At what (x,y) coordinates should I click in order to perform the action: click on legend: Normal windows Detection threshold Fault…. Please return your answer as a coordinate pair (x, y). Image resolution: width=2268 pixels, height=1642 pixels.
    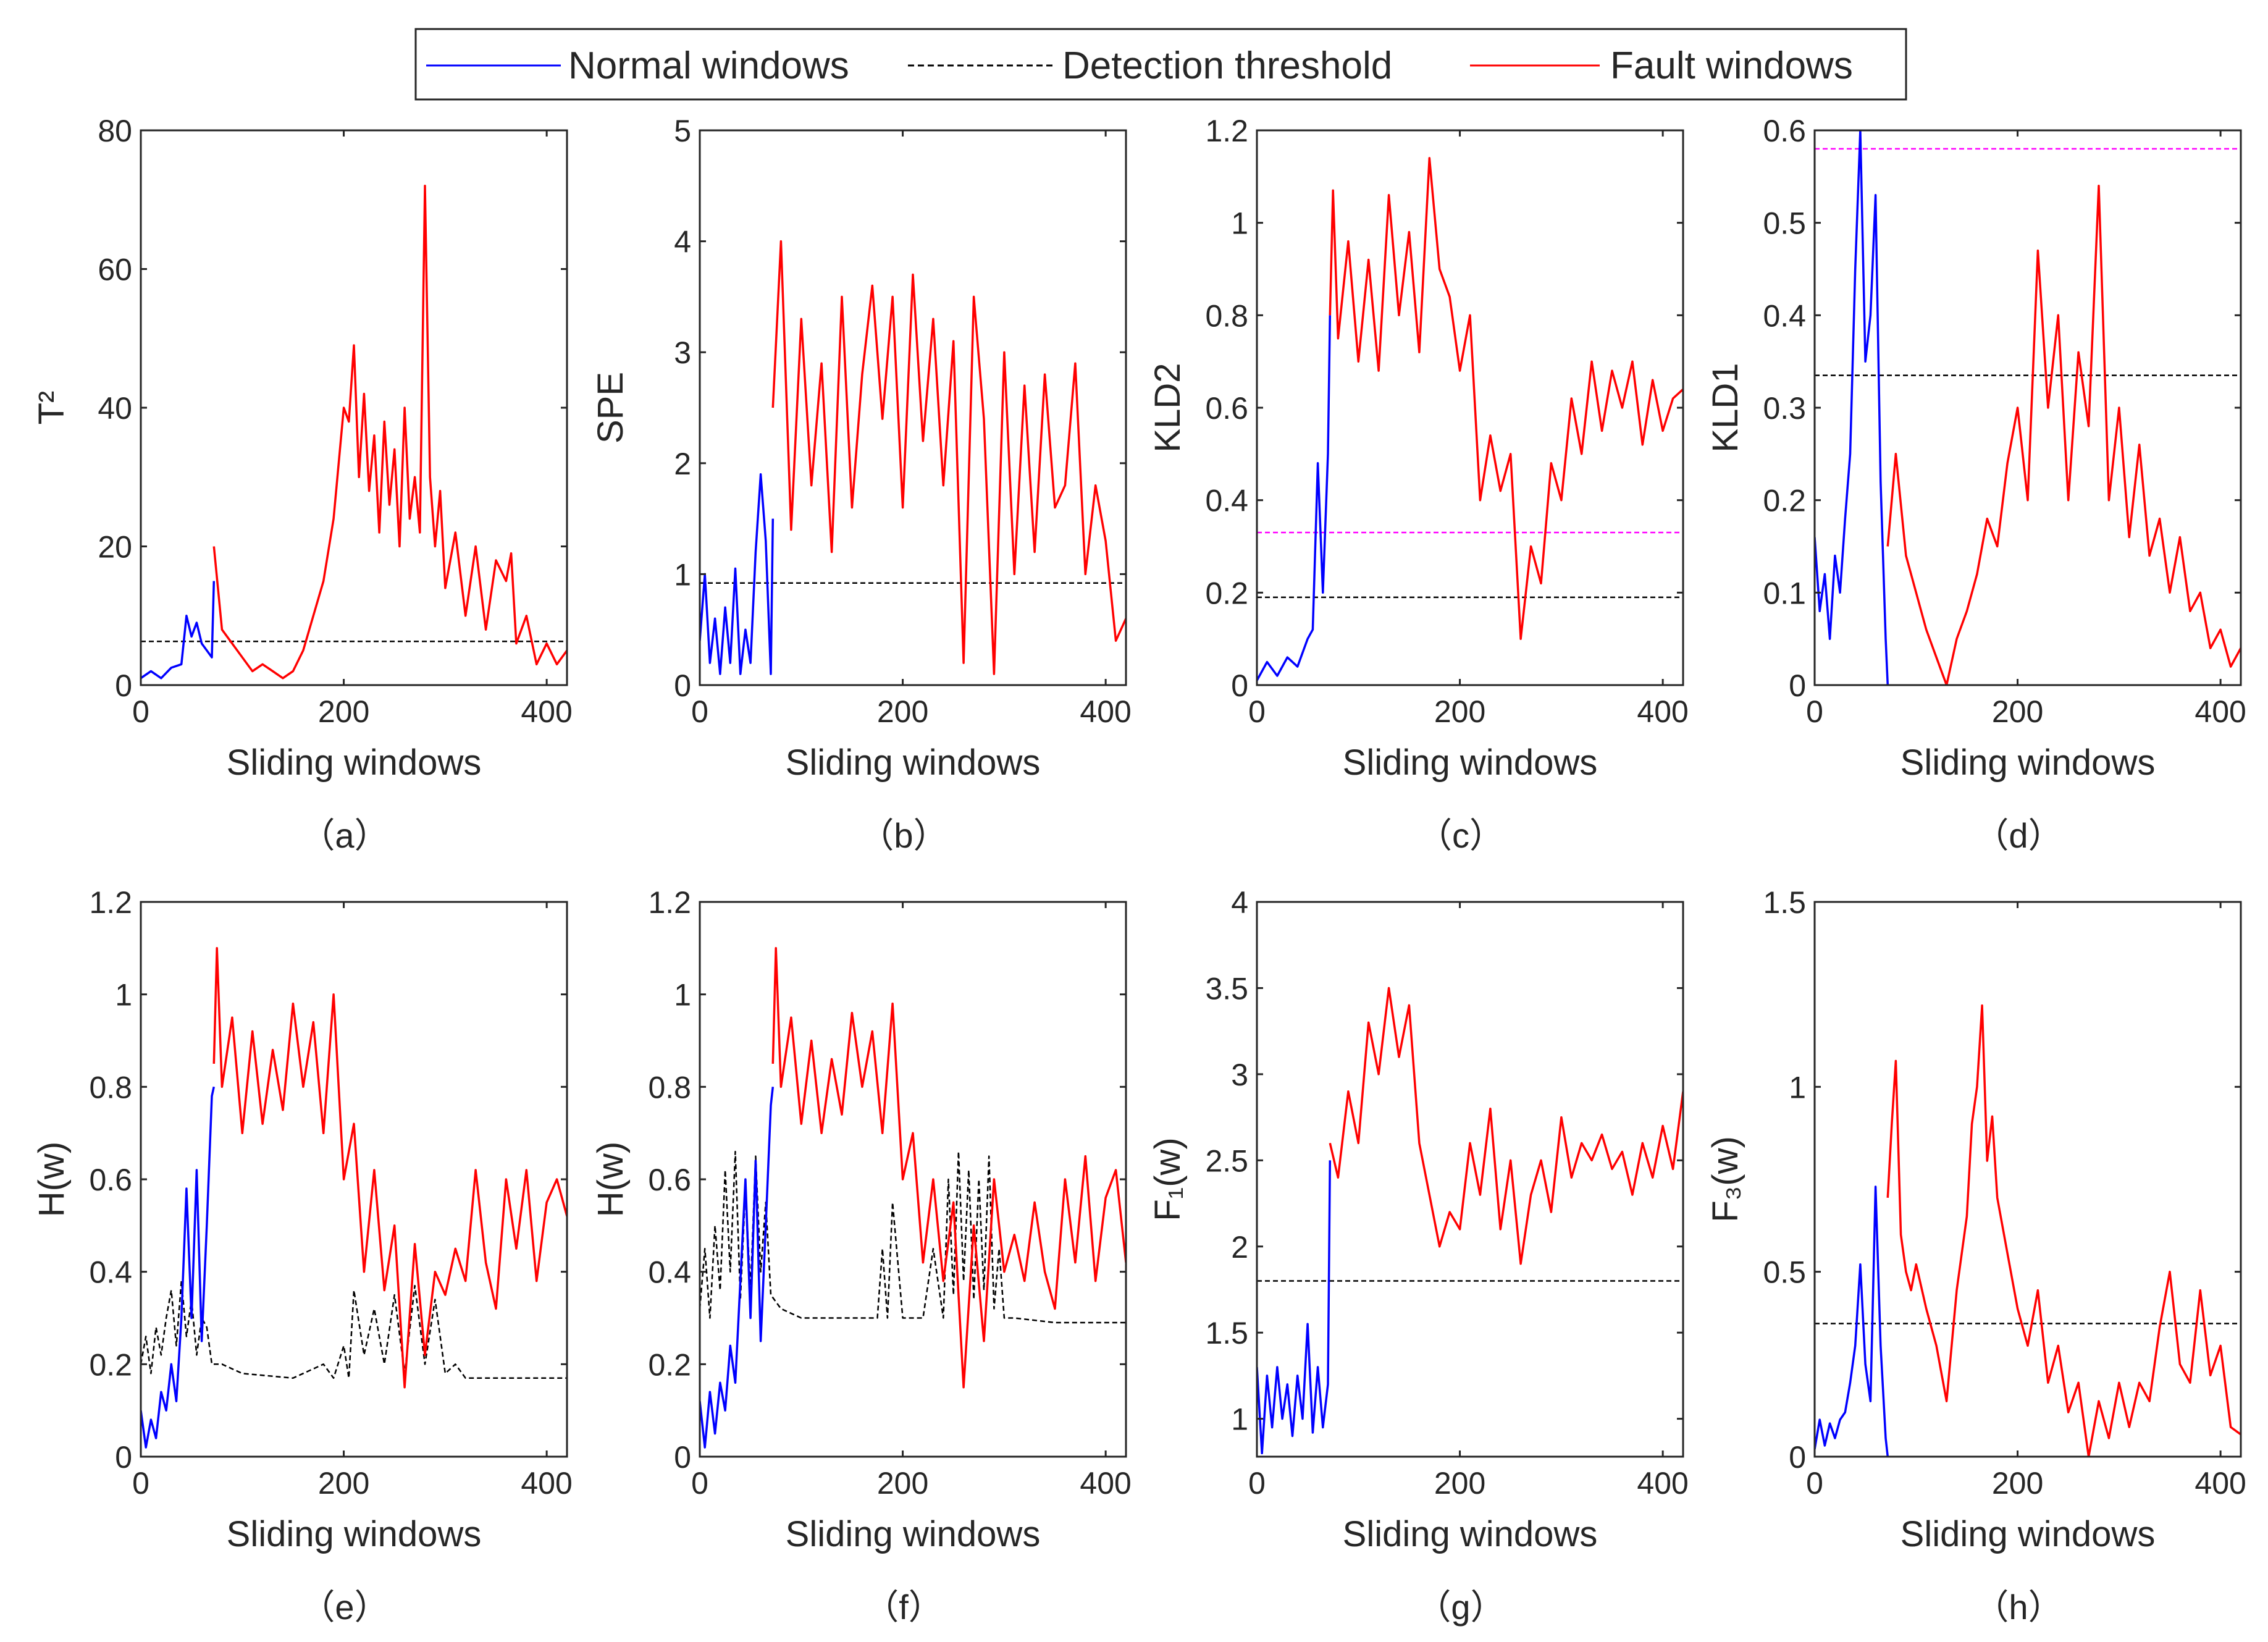
    Looking at the image, I should click on (1160, 64).